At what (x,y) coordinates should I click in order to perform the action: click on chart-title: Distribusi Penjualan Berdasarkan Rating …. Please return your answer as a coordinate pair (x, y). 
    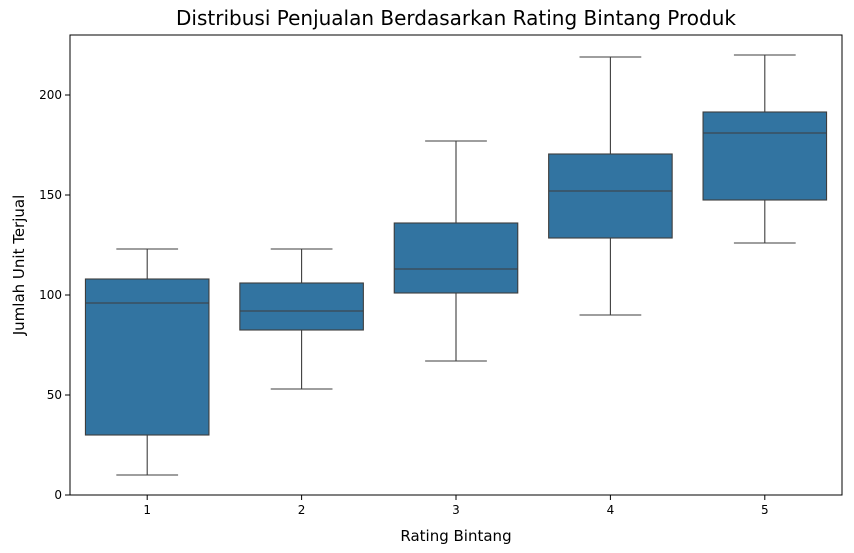
    Looking at the image, I should click on (456, 18).